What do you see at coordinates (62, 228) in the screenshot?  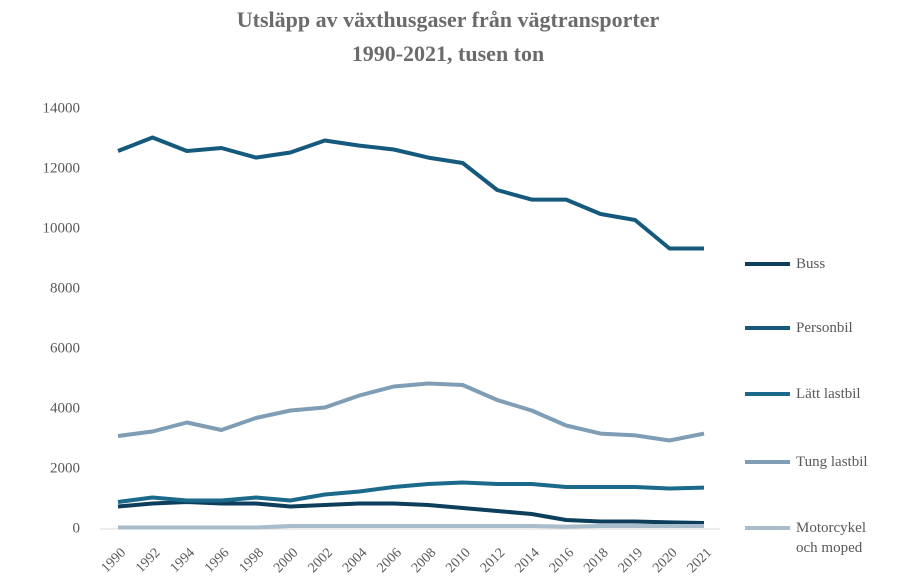 I see `y-tick-label: 10000` at bounding box center [62, 228].